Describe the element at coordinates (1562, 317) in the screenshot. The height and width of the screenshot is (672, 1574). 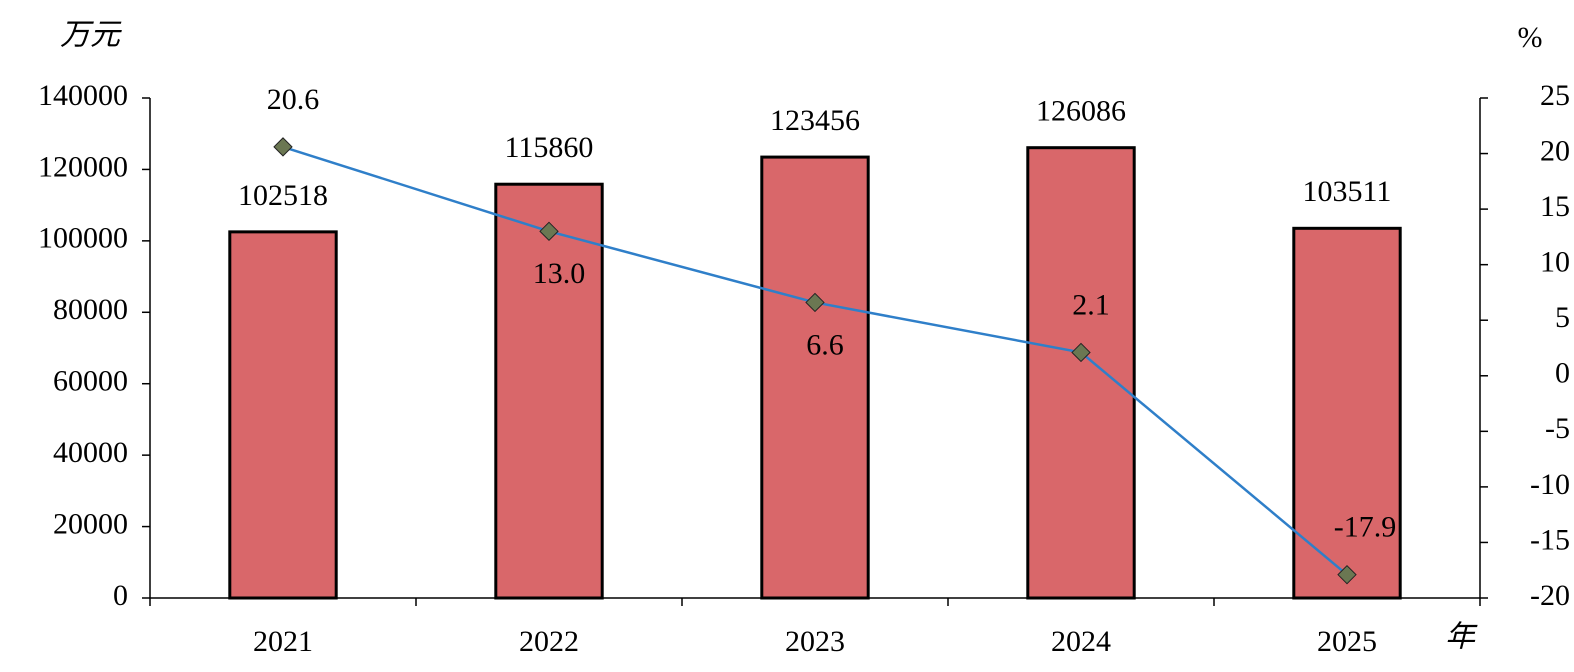
I see `y2-tick-label: 5` at that location.